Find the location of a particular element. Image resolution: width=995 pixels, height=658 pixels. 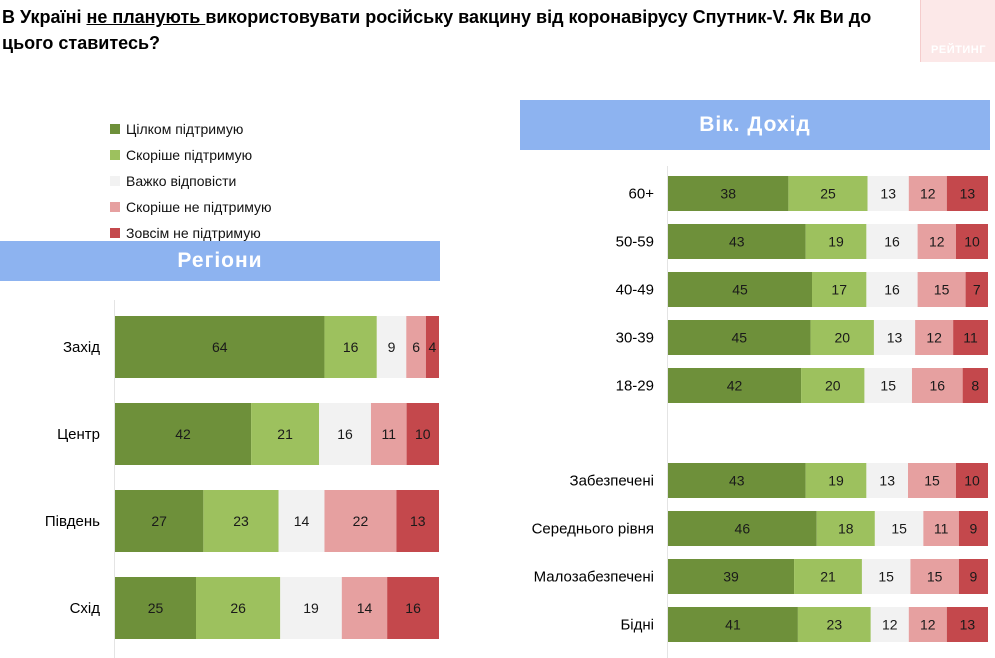

legend-label: Цілком підтримую is located at coordinates (185, 129).